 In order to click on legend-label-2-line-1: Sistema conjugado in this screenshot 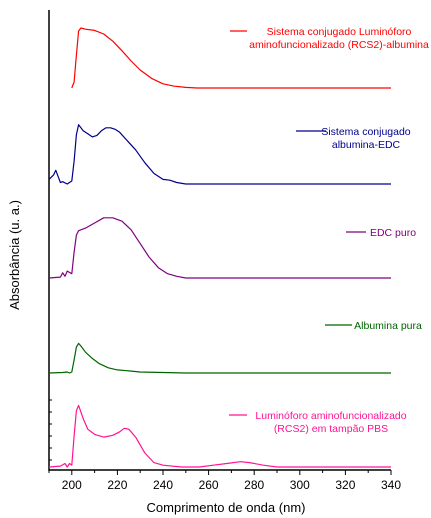, I will do `click(365, 132)`.